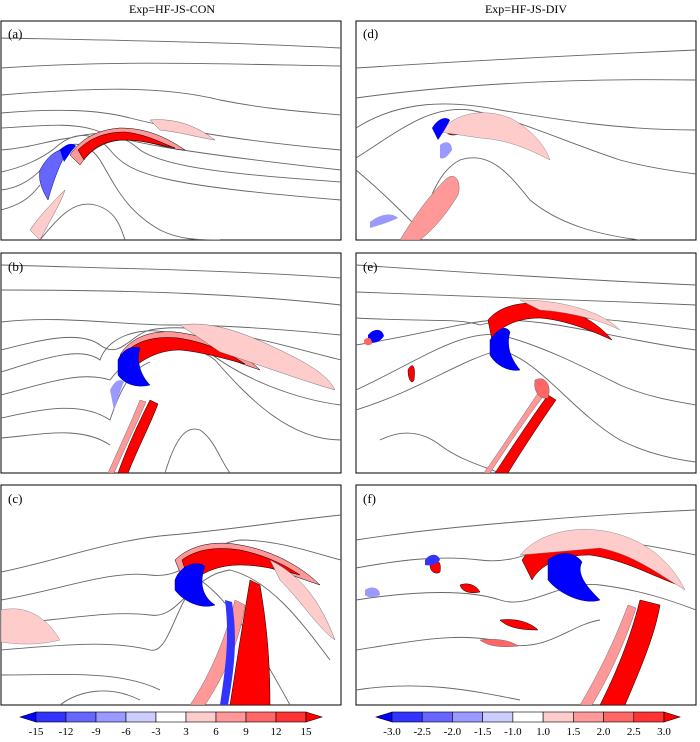 The image size is (700, 742). What do you see at coordinates (15, 33) in the screenshot?
I see `panel-a-label: (a)` at bounding box center [15, 33].